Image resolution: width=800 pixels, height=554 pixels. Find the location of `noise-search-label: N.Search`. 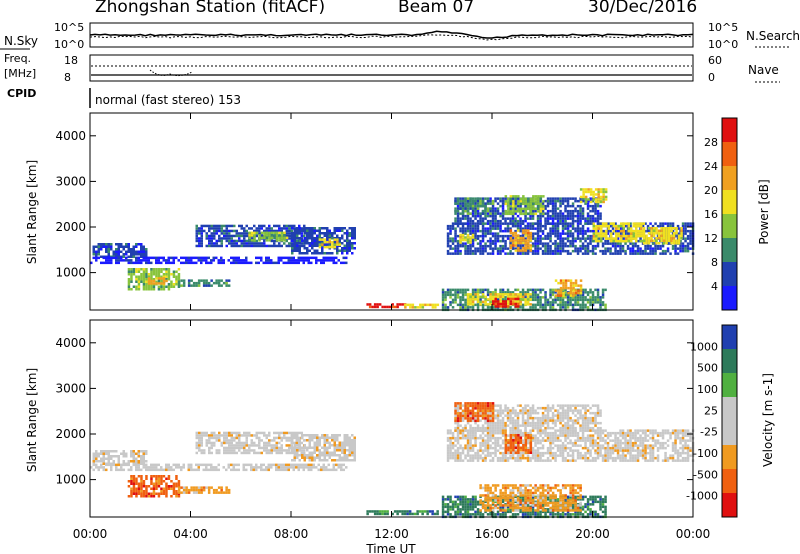

noise-search-label: N.Search is located at coordinates (773, 36).